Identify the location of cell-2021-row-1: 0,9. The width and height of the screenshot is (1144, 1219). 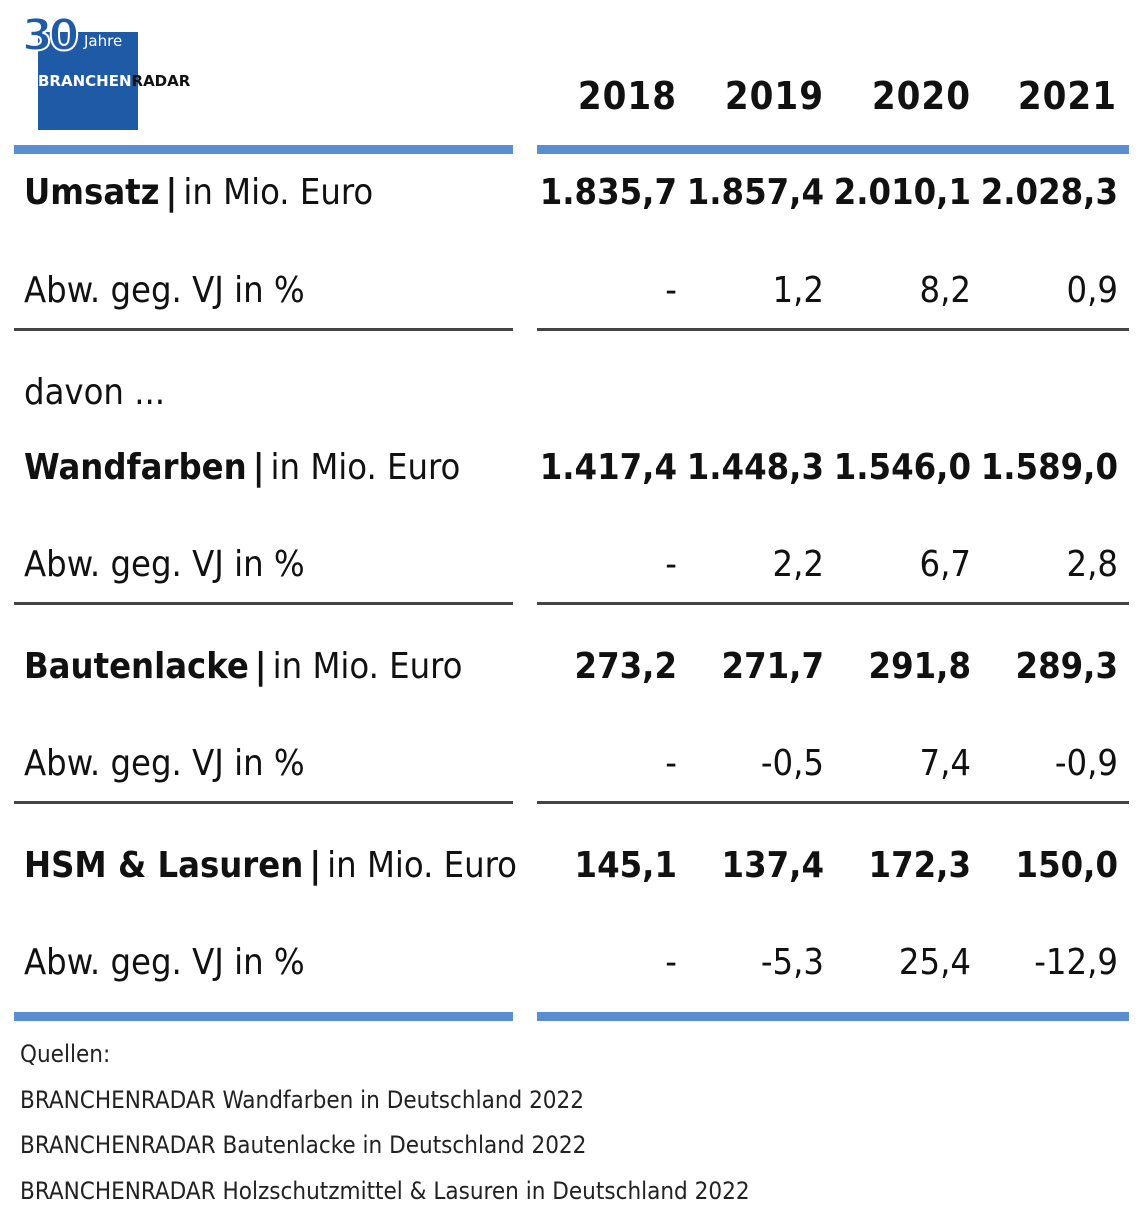
(1092, 290).